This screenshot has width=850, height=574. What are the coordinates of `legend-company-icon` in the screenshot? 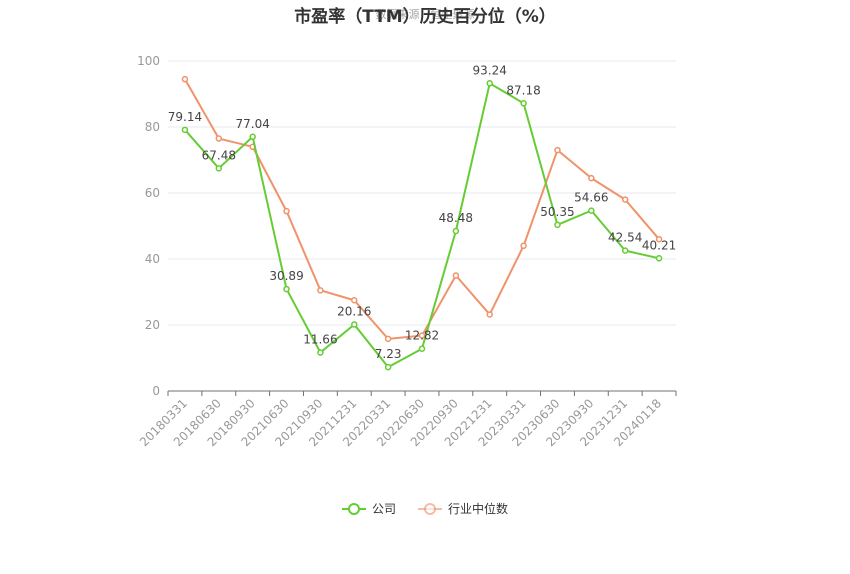 It's located at (353, 509).